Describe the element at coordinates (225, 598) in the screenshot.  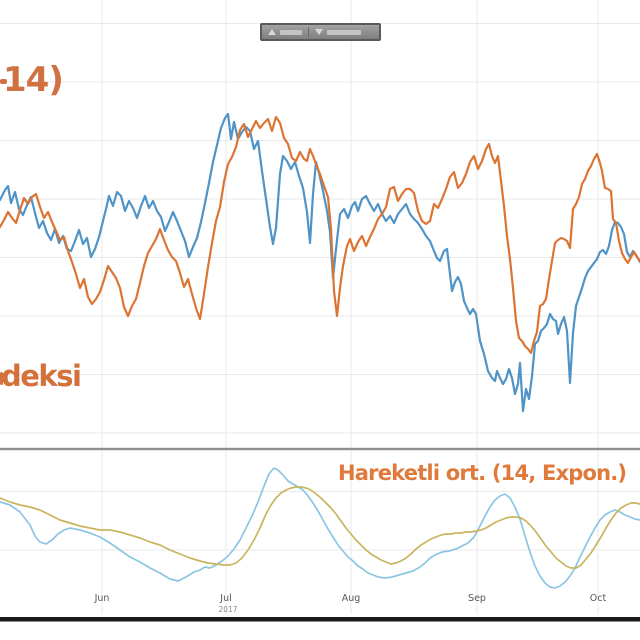
I see `axis-tick-jul: Jul` at that location.